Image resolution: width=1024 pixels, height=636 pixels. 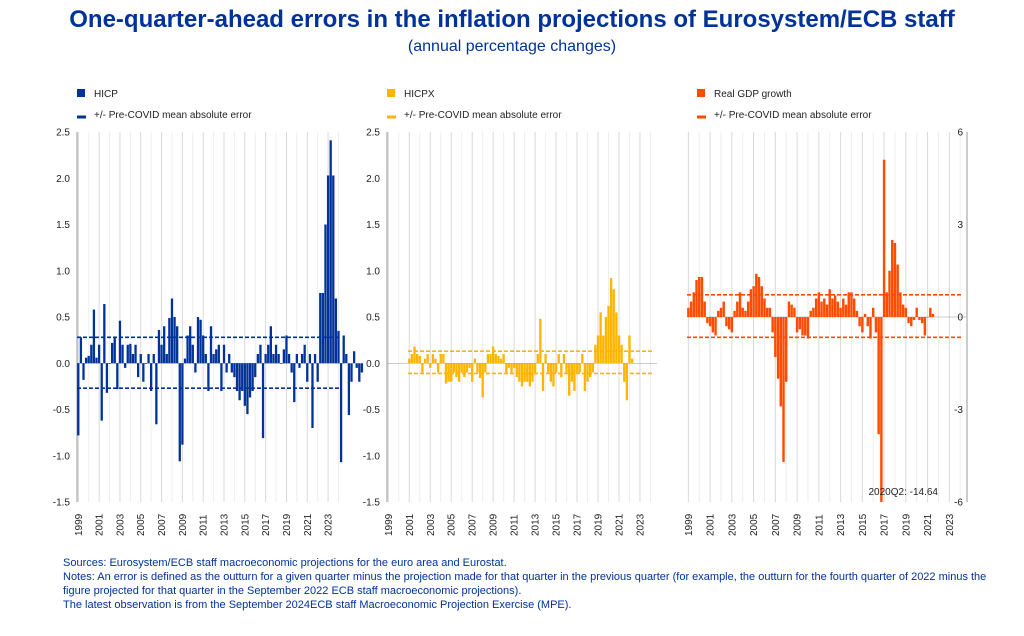 What do you see at coordinates (960, 133) in the screenshot?
I see `y-tick-label: 6` at bounding box center [960, 133].